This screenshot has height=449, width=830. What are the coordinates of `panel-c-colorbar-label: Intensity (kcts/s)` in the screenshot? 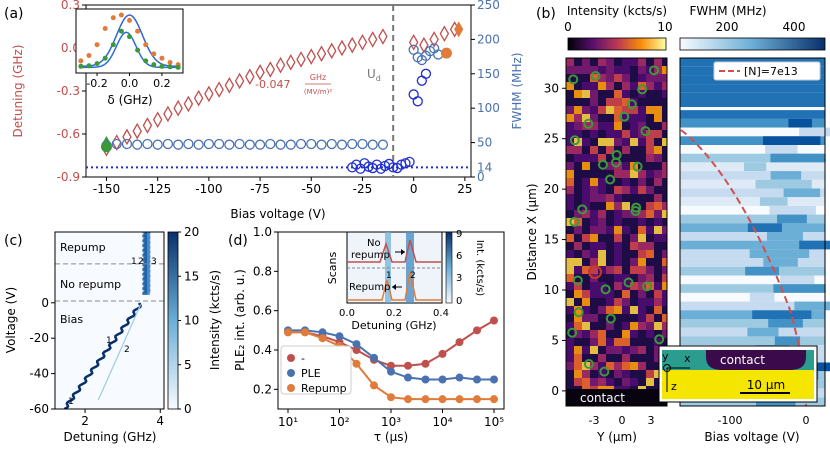 It's located at (215, 320).